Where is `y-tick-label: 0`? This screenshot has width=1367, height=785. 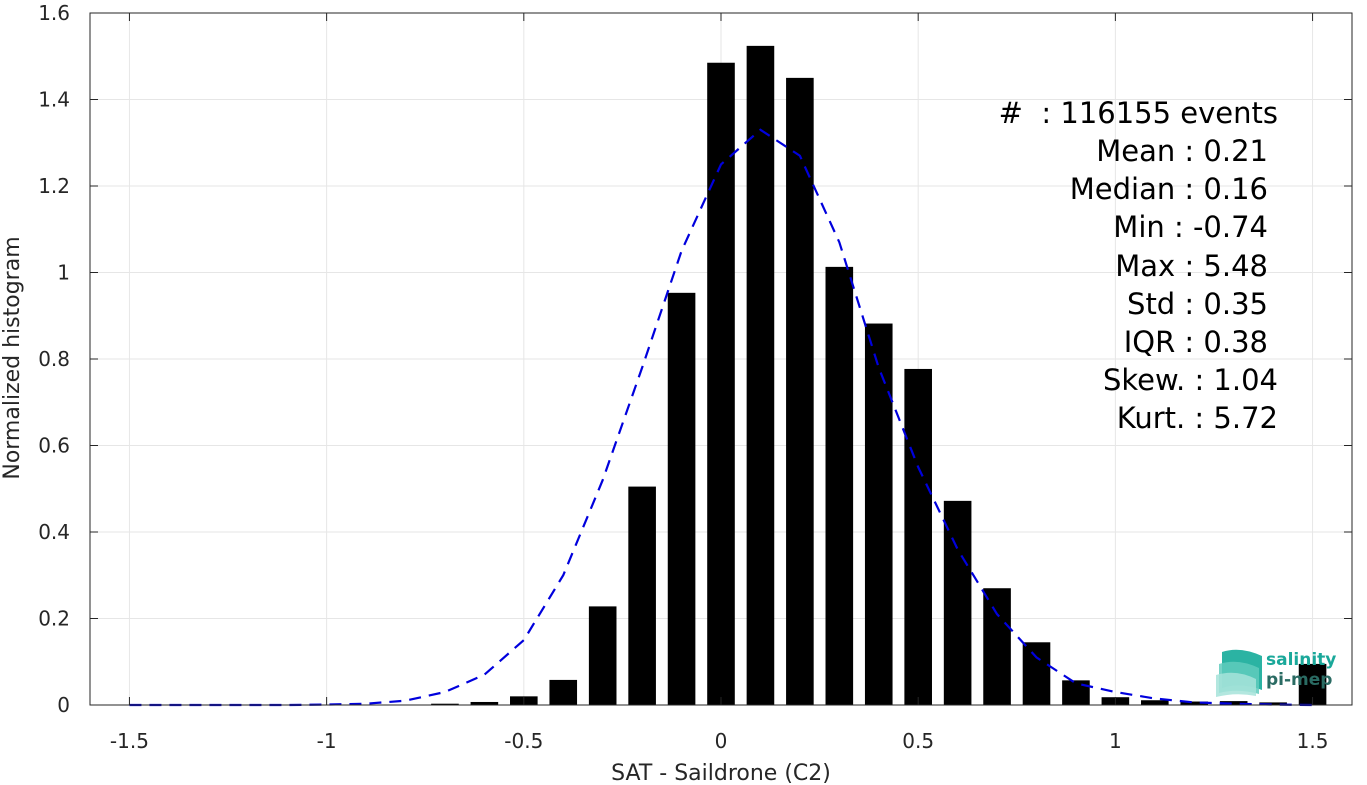 y-tick-label: 0 is located at coordinates (63, 705).